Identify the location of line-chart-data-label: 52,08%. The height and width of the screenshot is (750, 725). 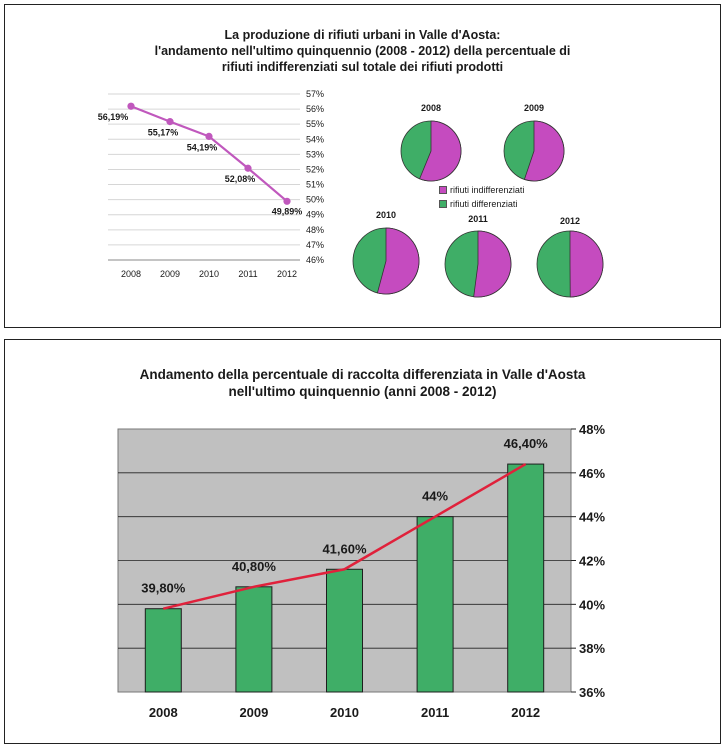
(240, 179).